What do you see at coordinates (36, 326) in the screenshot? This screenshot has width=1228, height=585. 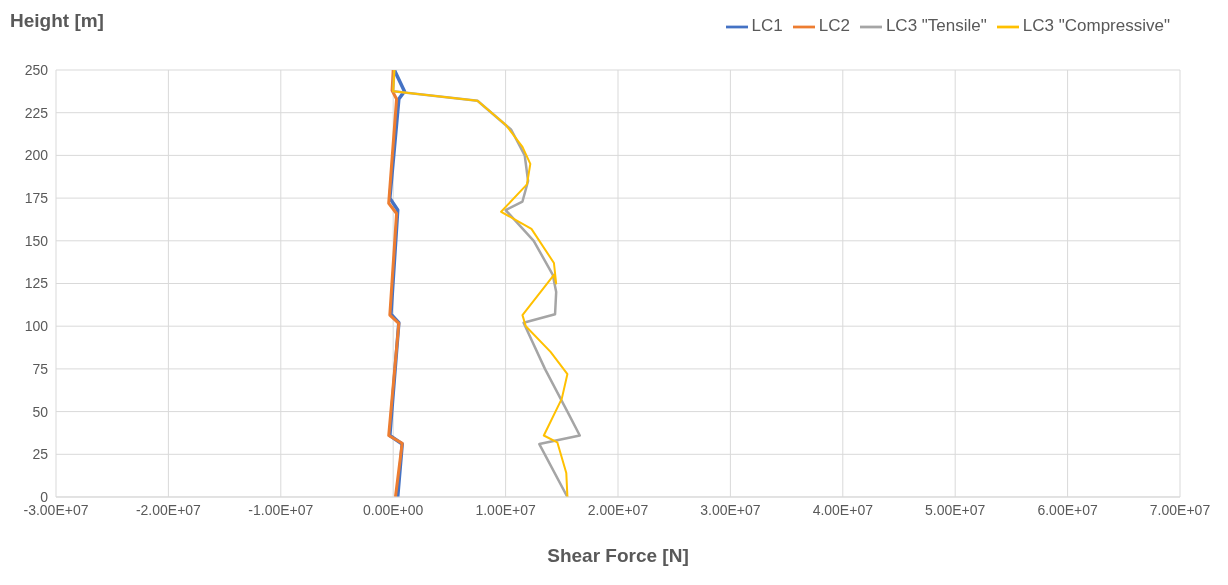 I see `y-tick-label: 100` at bounding box center [36, 326].